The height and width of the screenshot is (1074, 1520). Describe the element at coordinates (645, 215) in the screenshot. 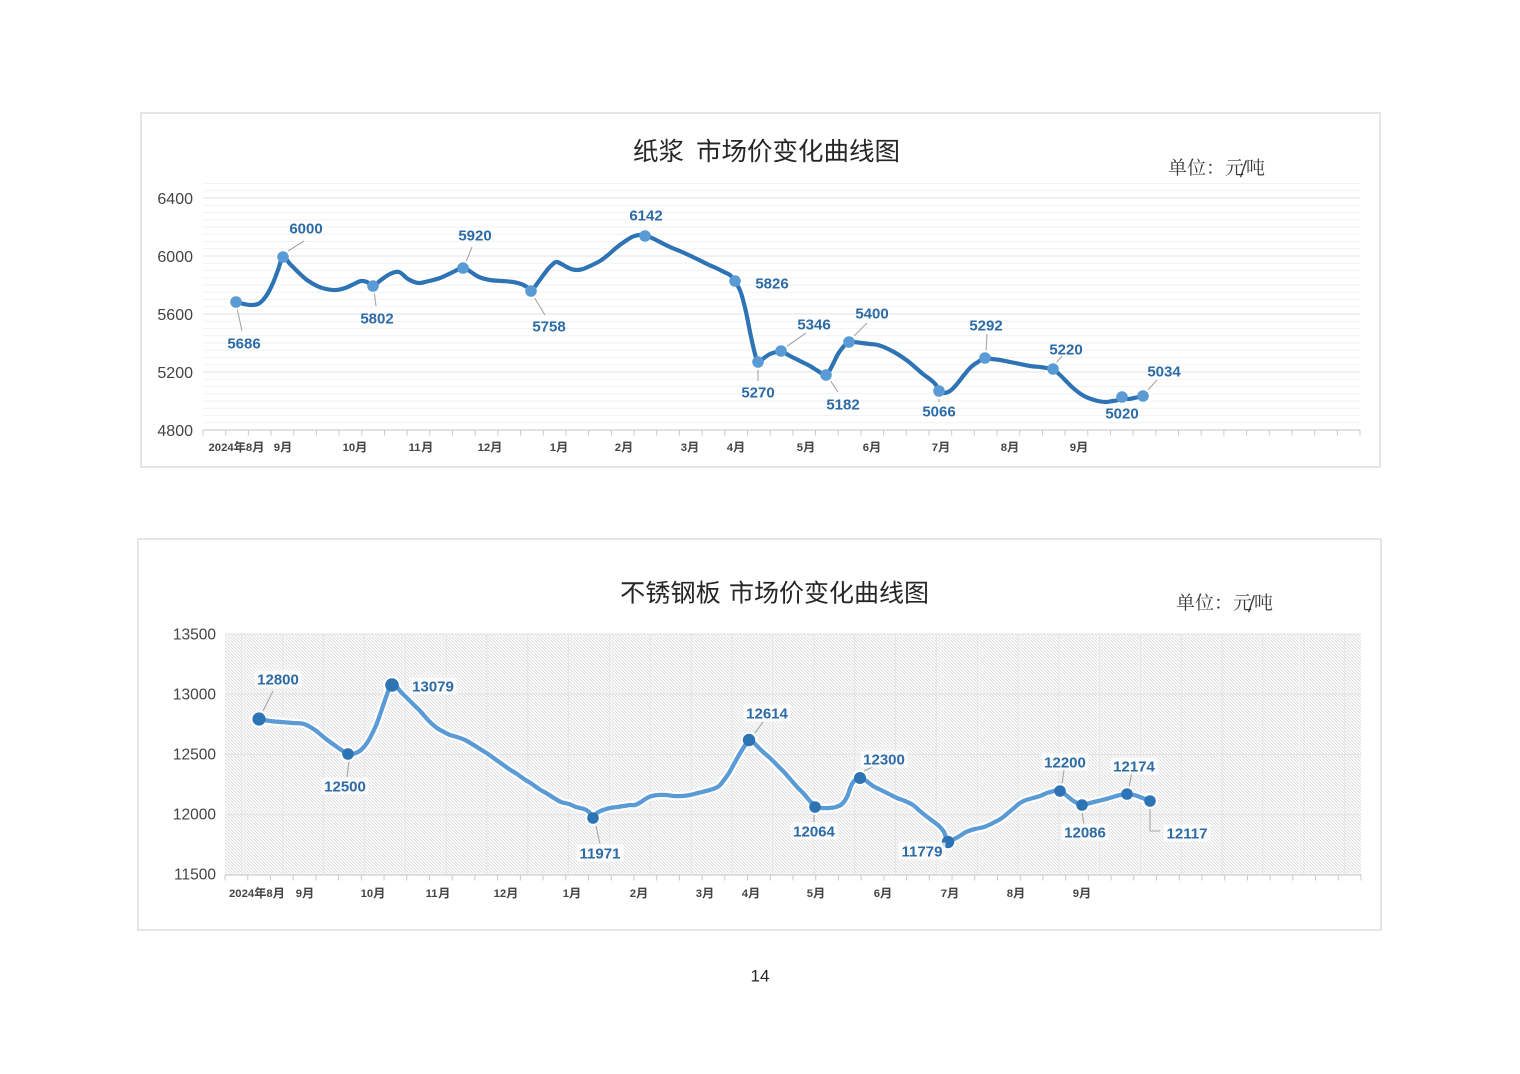

I see `svg-text: 6142` at that location.